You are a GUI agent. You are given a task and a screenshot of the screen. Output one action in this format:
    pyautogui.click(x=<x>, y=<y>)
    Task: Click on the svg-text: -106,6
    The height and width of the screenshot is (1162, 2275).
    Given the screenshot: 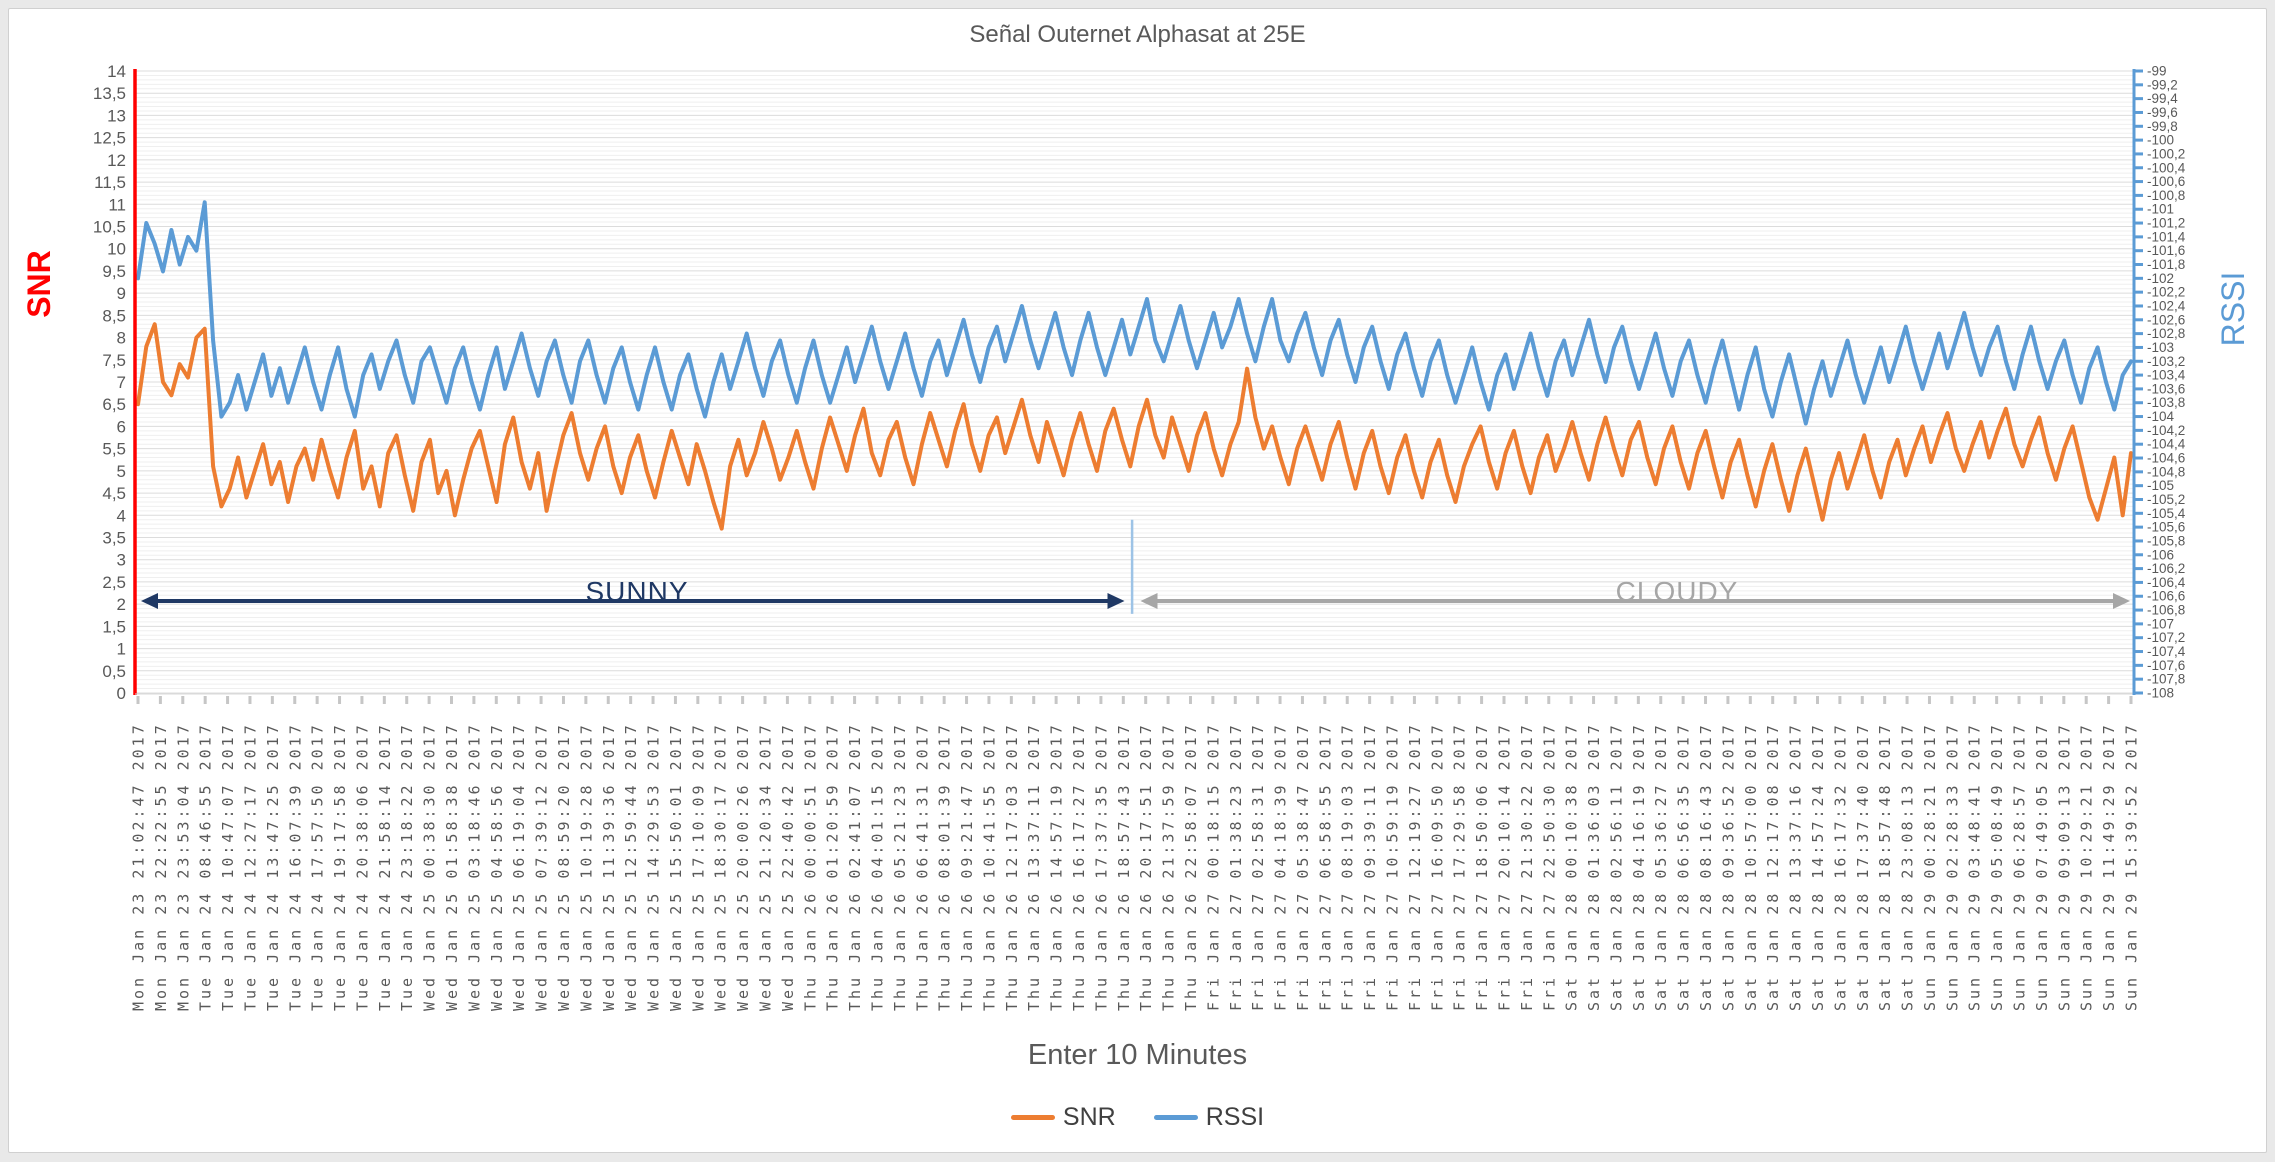 What is the action you would take?
    pyautogui.click(x=2166, y=596)
    